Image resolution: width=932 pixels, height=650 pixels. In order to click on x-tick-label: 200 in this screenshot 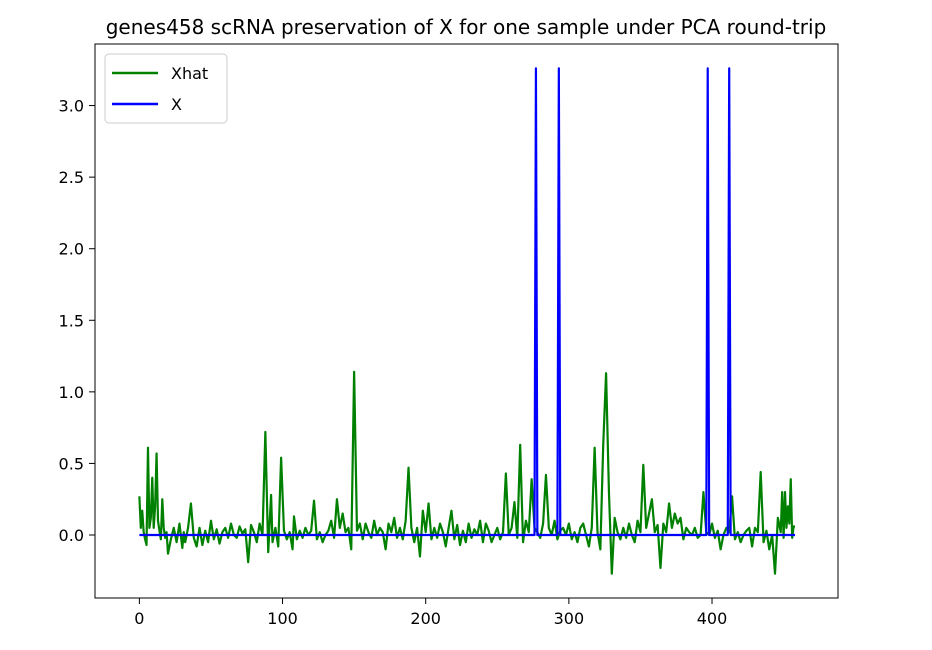, I will do `click(425, 618)`.